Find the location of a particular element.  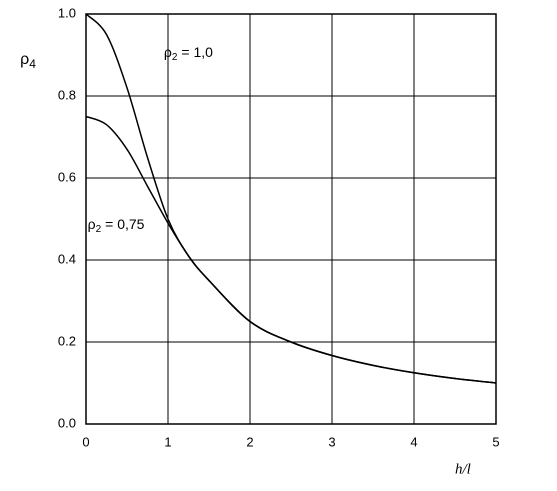

y-axis-label-base: ρ is located at coordinates (24, 59).